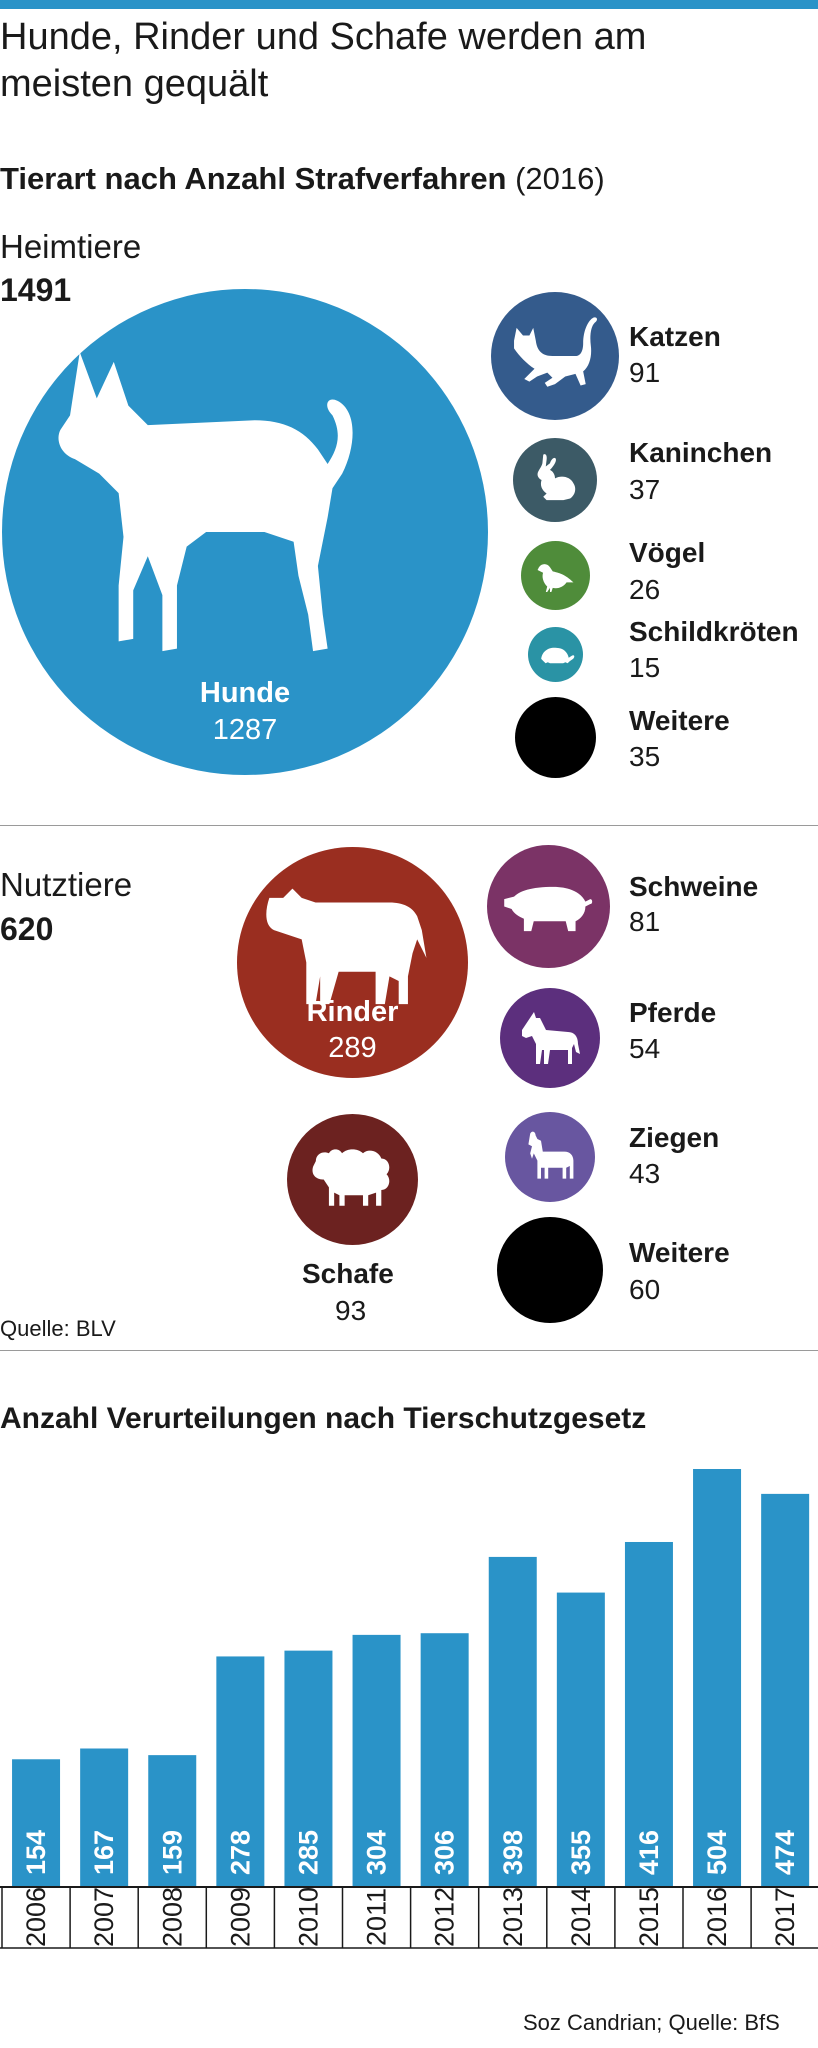 Image resolution: width=818 pixels, height=2048 pixels. What do you see at coordinates (580, 1739) in the screenshot?
I see `bar-2014` at bounding box center [580, 1739].